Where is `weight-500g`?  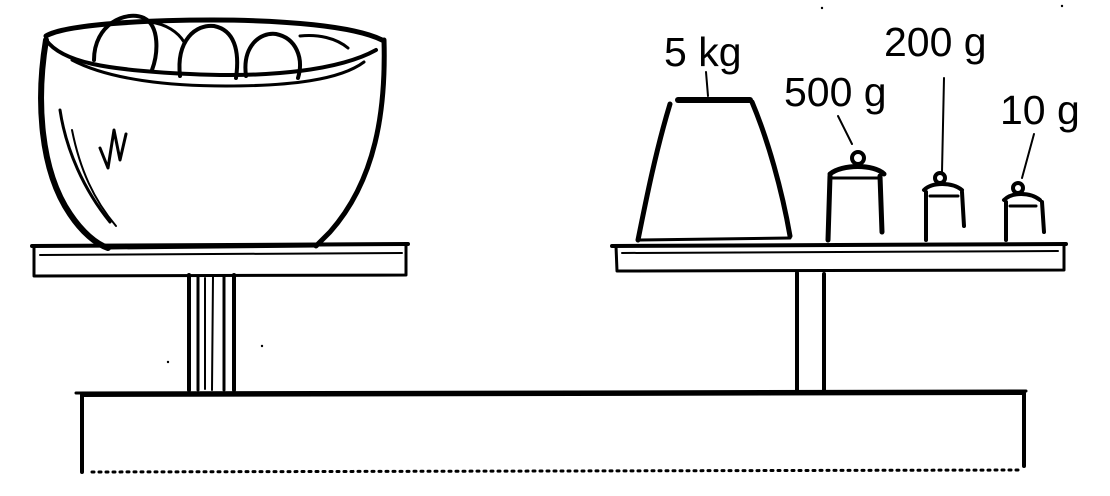
weight-500g is located at coordinates (856, 196).